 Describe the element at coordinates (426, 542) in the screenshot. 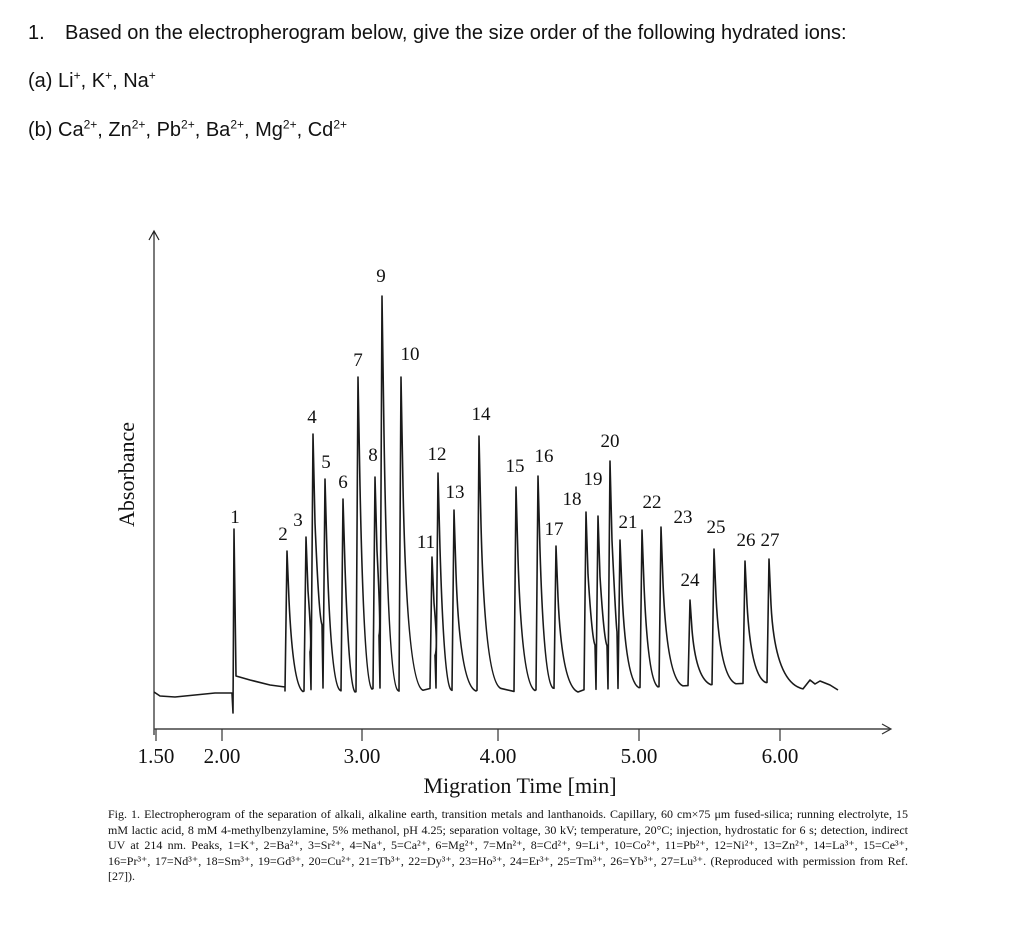

I see `peak-label-11: 11` at that location.